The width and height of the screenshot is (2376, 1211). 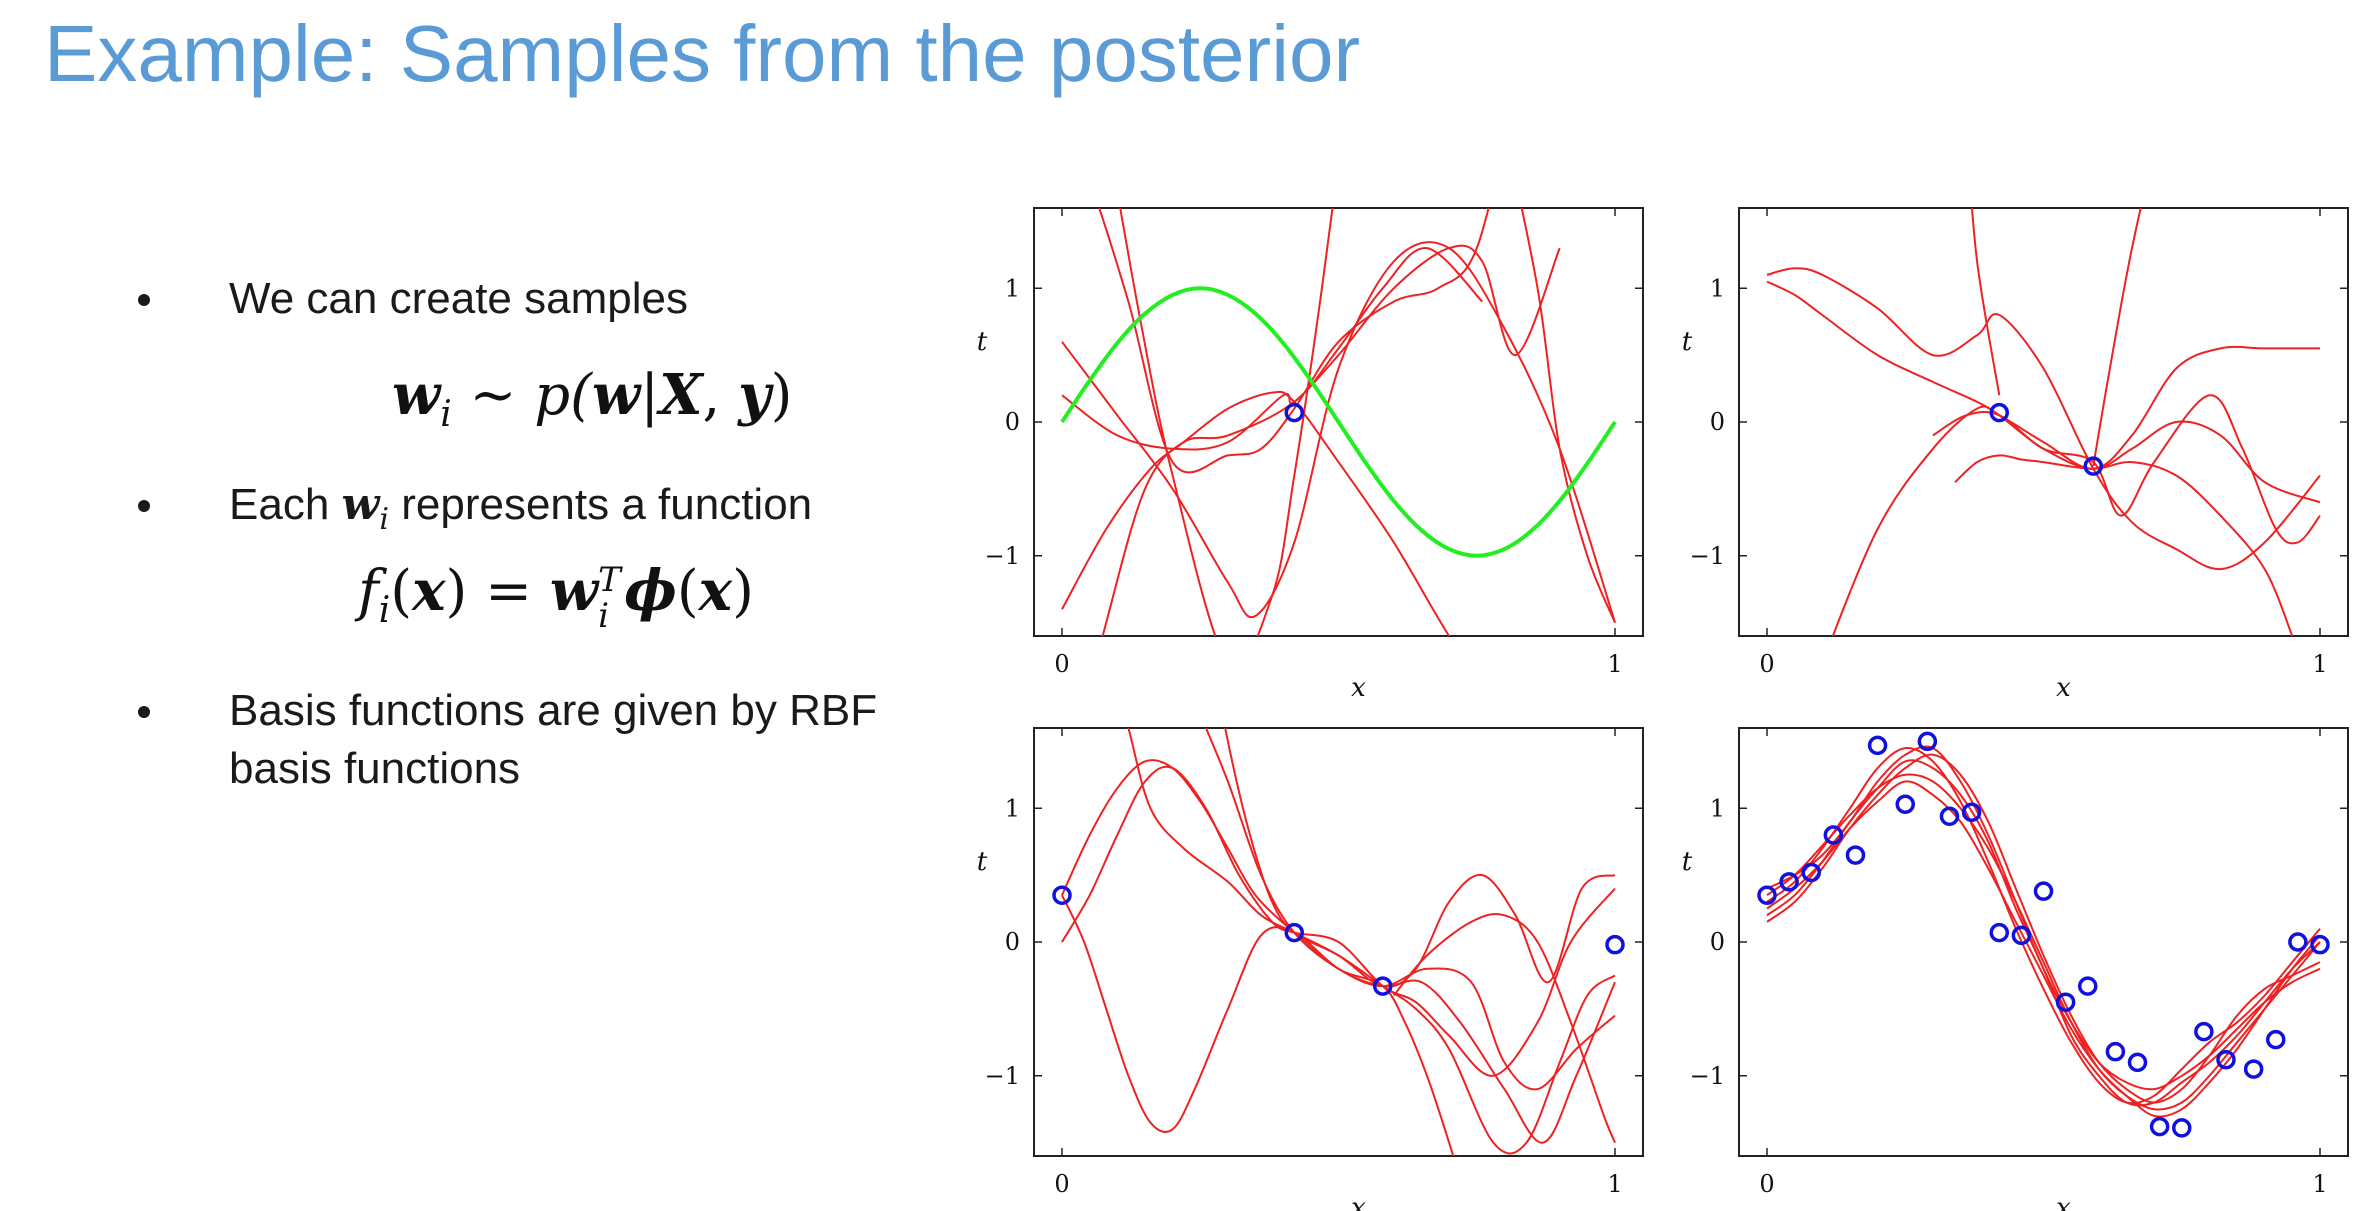 What do you see at coordinates (368, 591) in the screenshot?
I see `eq-f: f` at bounding box center [368, 591].